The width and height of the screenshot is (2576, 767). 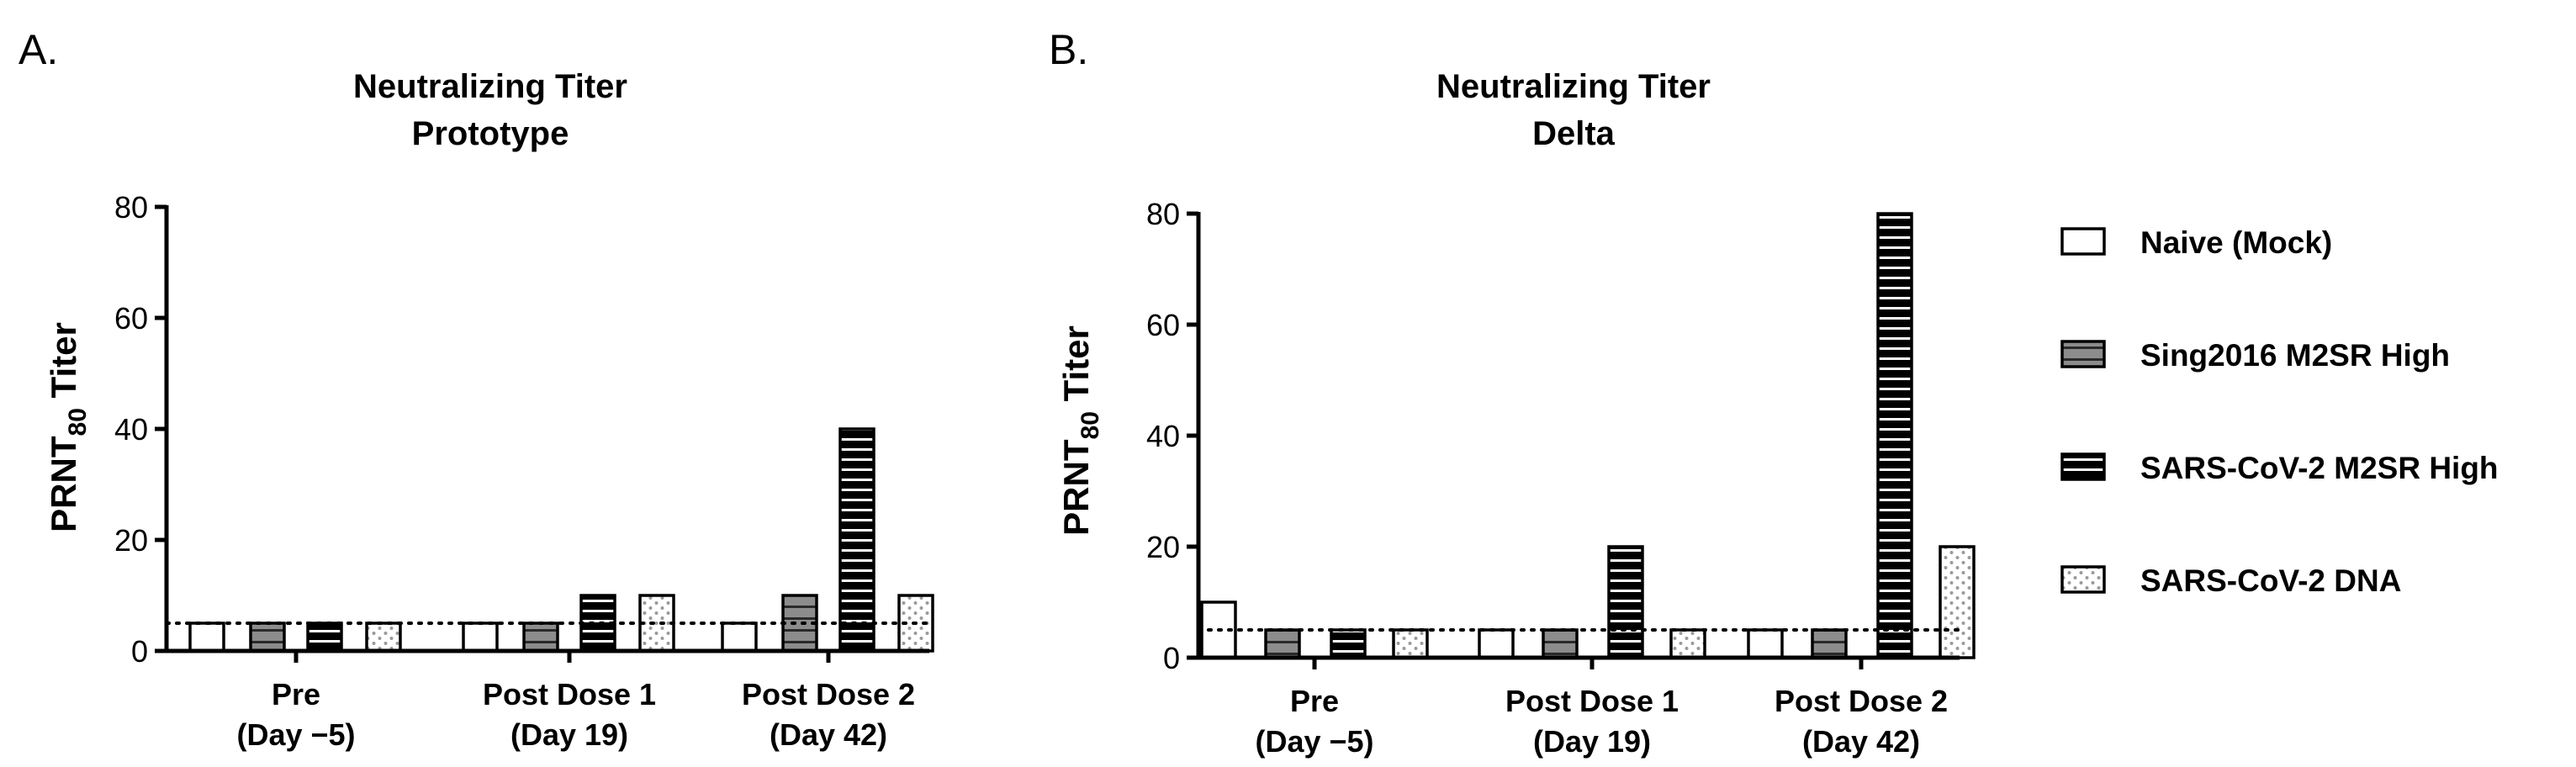 What do you see at coordinates (2083, 354) in the screenshot?
I see `legend-swatch-gray` at bounding box center [2083, 354].